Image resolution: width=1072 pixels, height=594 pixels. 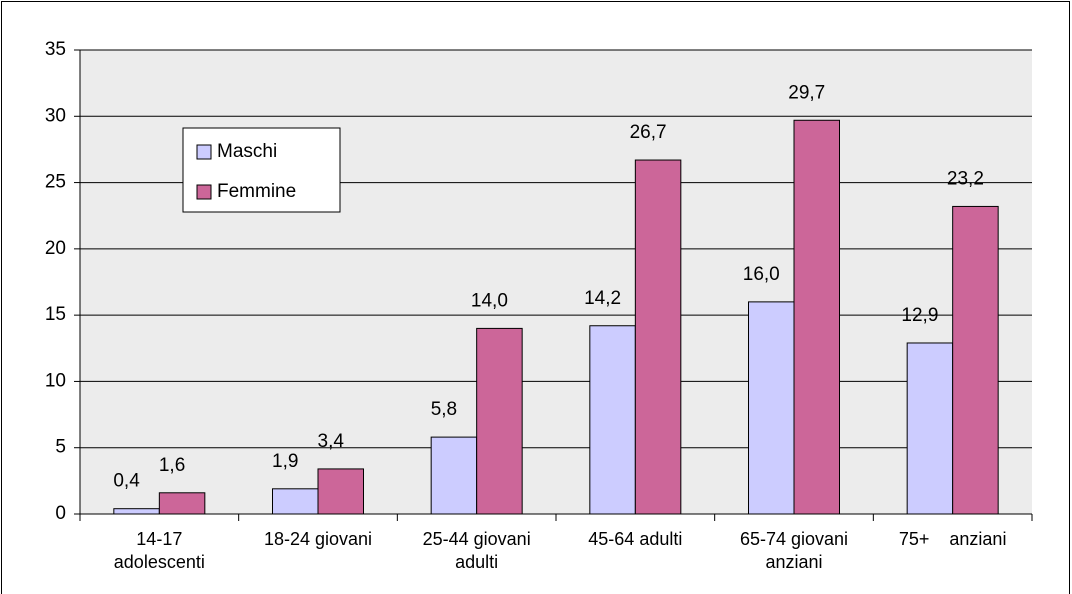 I want to click on value-label: 29,7, so click(x=806, y=92).